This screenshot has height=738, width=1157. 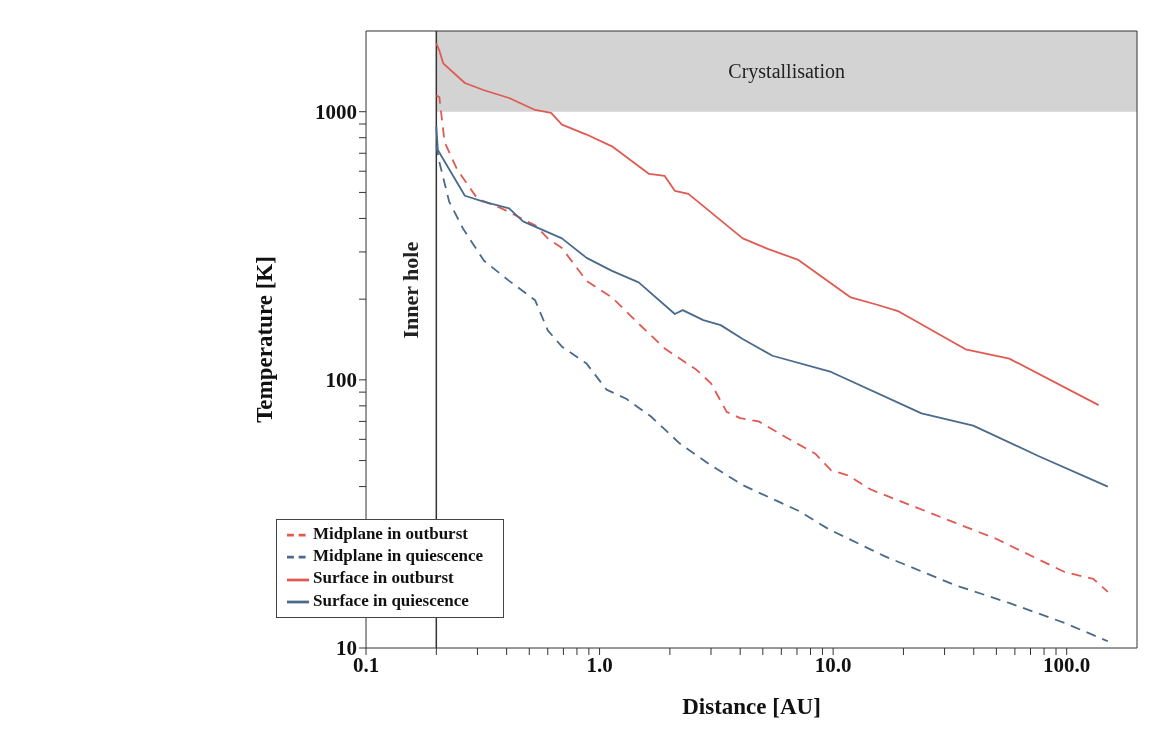 What do you see at coordinates (391, 600) in the screenshot?
I see `legend-label: Surface in quiescence` at bounding box center [391, 600].